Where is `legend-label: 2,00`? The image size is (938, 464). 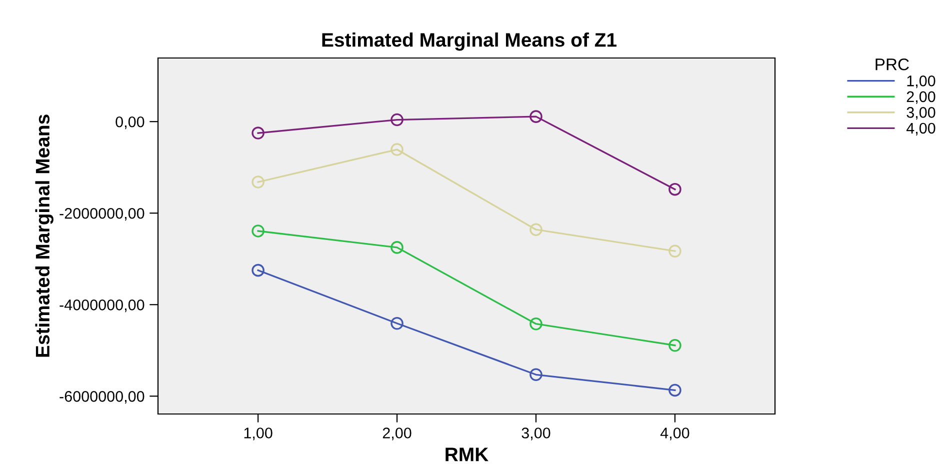 legend-label: 2,00 is located at coordinates (921, 97).